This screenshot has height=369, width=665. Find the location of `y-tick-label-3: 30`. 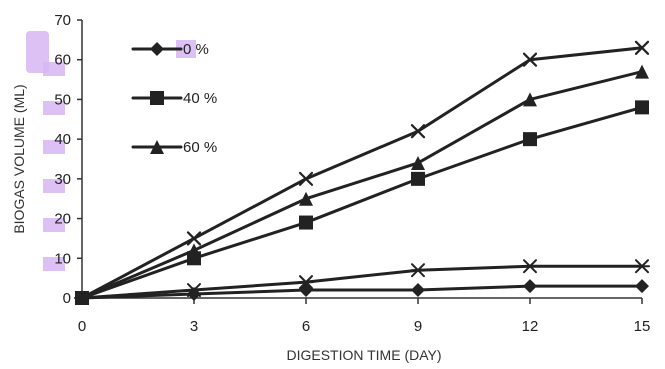

y-tick-label-3: 30 is located at coordinates (62, 179).